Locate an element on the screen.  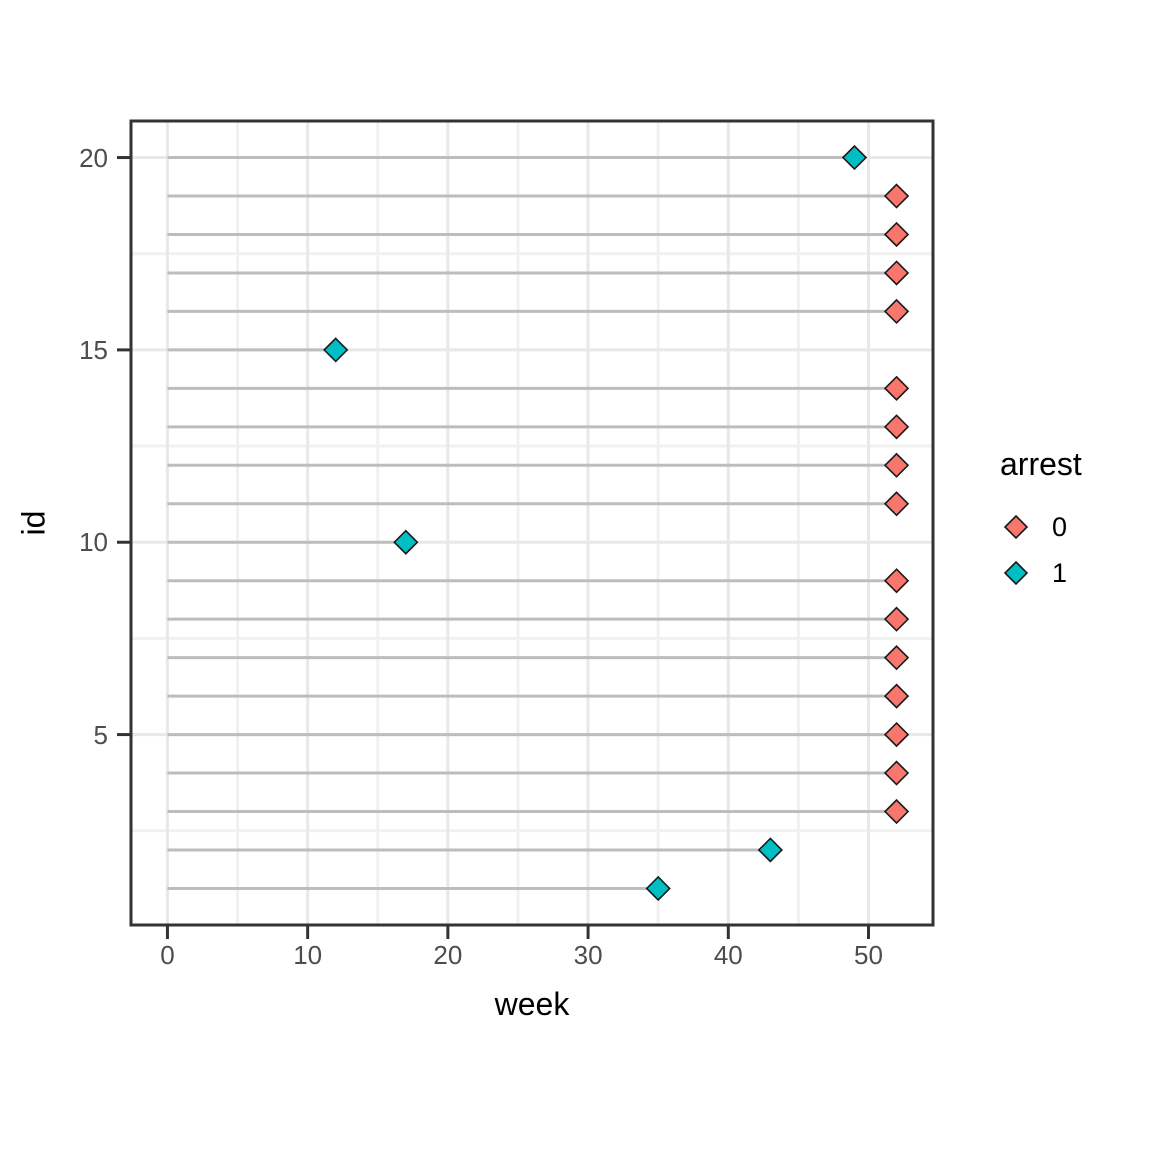
legend-title: arrest is located at coordinates (1041, 464).